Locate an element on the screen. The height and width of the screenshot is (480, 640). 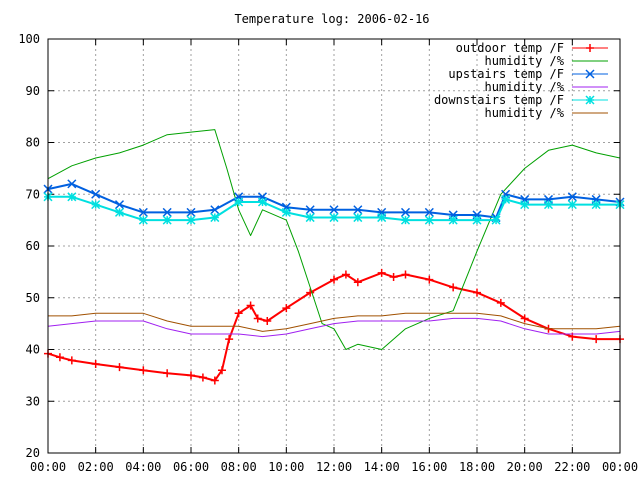
y-tick-label: 70 is located at coordinates (33, 194).